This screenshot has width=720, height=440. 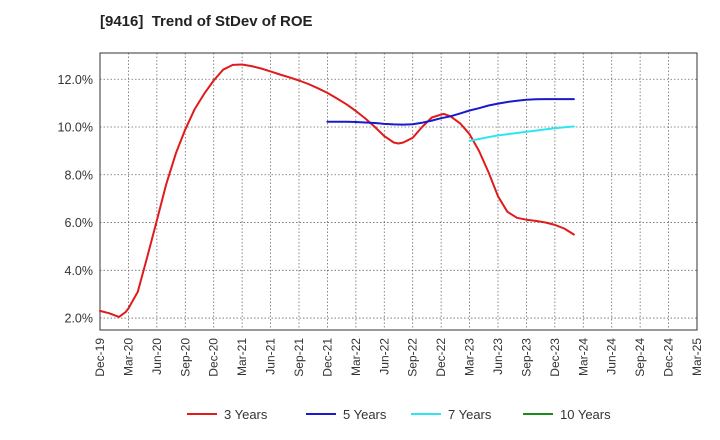 What do you see at coordinates (206, 21) in the screenshot?
I see `chart-title: [9416] Trend of StDev of ROE` at bounding box center [206, 21].